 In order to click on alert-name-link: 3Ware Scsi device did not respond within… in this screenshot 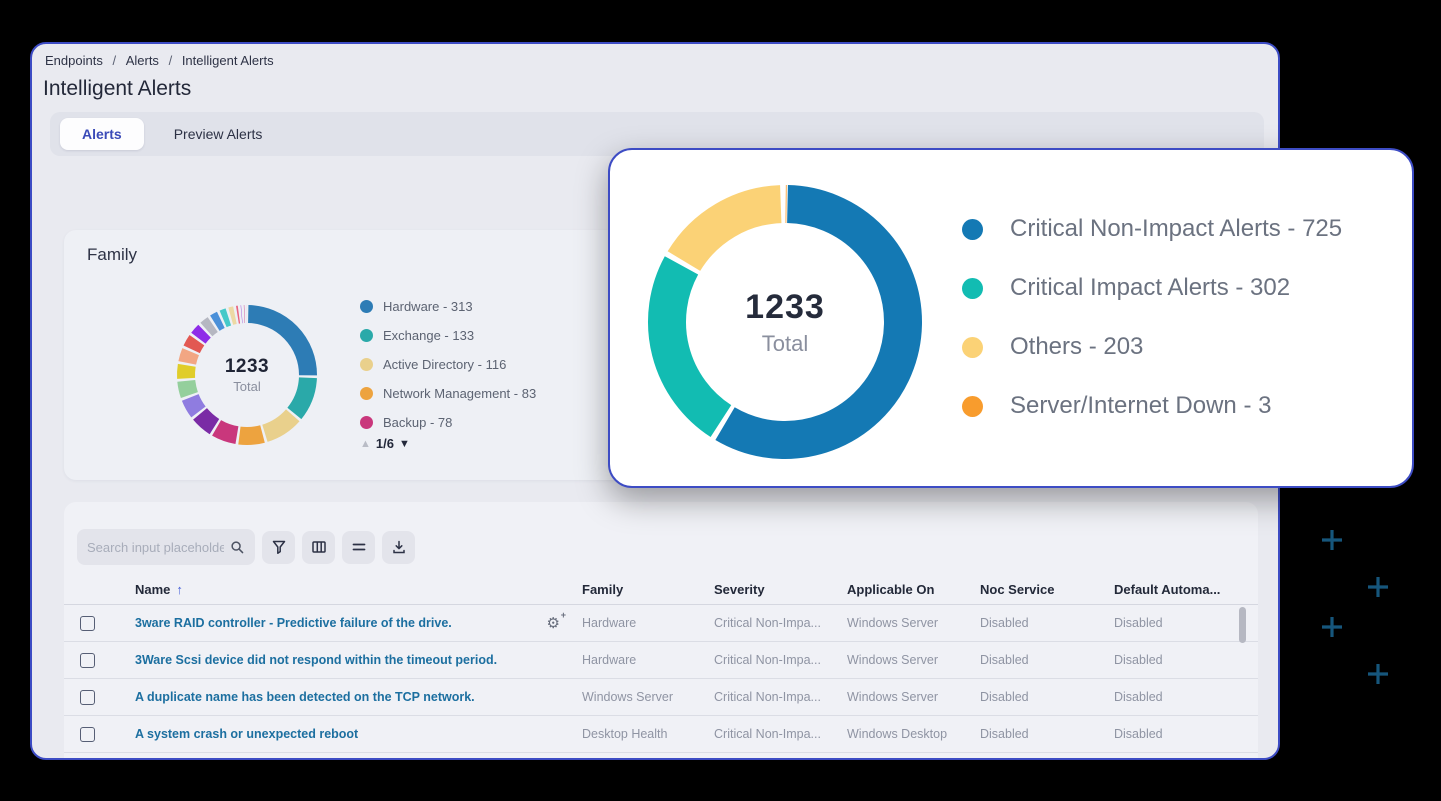, I will do `click(316, 660)`.